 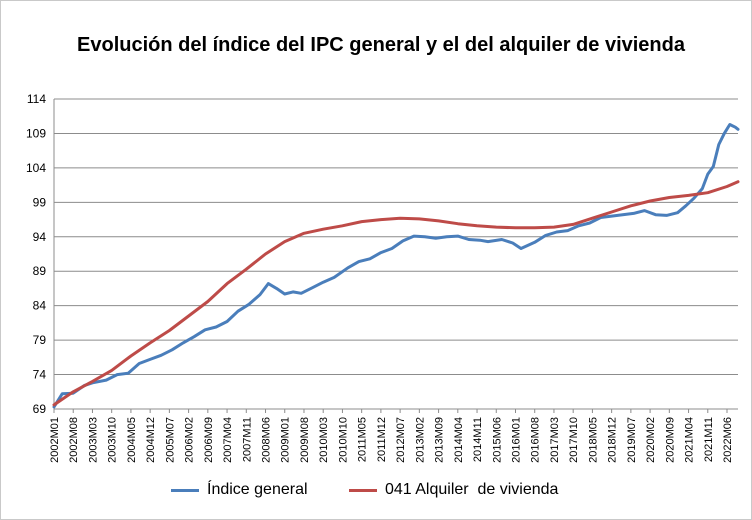 I want to click on x-tick-label: 2018M12, so click(x=613, y=440).